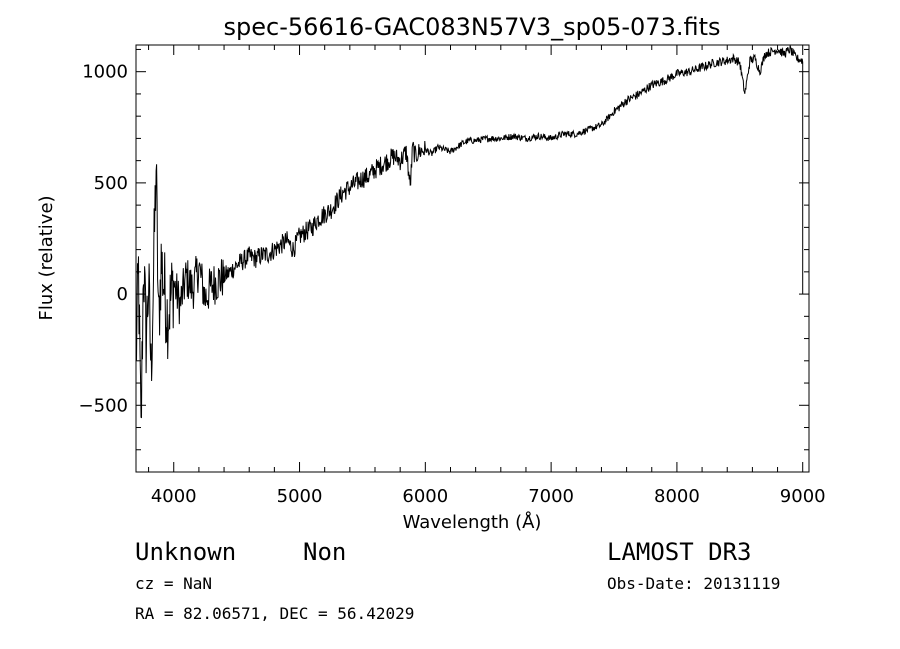  I want to click on x-axis-label: Wavelength (Å), so click(472, 522).